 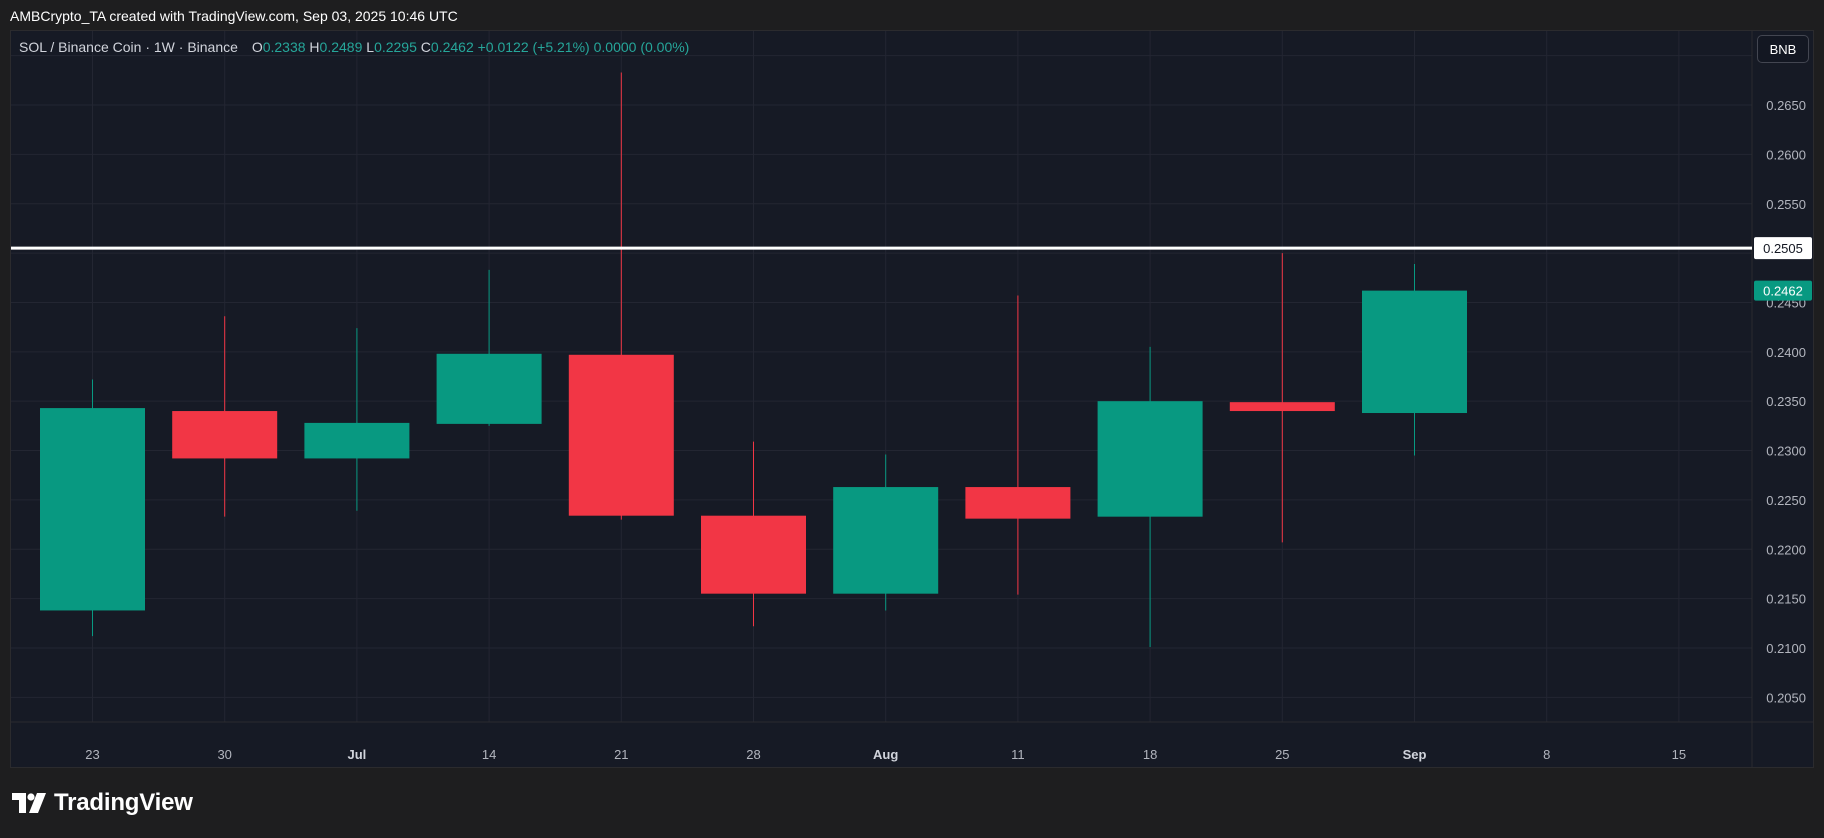 What do you see at coordinates (1786, 549) in the screenshot?
I see `y-tick-label: 0.2200` at bounding box center [1786, 549].